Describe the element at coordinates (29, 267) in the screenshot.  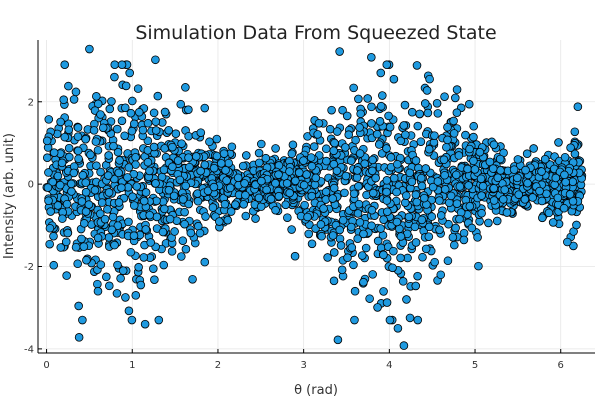
I see `y-tick-label: -2` at that location.